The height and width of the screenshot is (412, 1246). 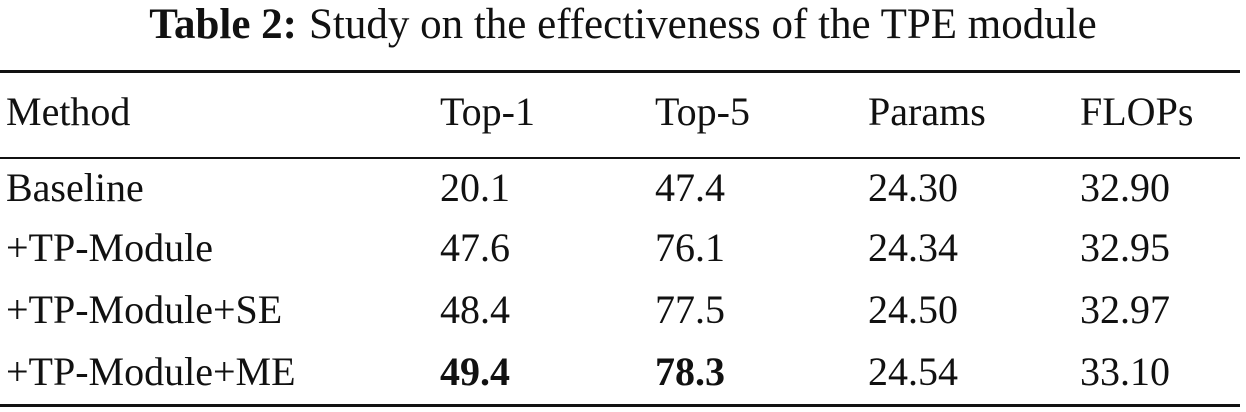 I want to click on header-cell: Top-5, so click(x=702, y=111).